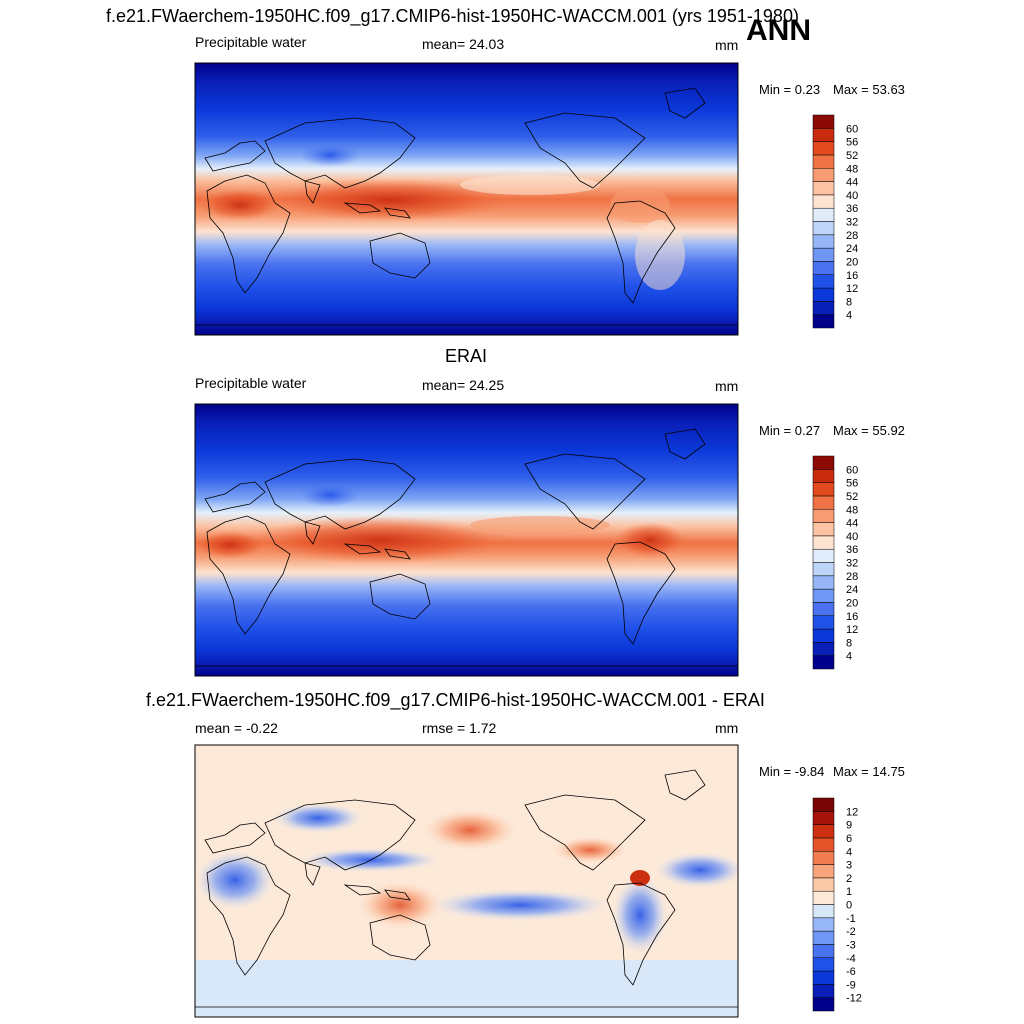 This screenshot has width=1024, height=1024. What do you see at coordinates (466, 540) in the screenshot?
I see `panel2-map` at bounding box center [466, 540].